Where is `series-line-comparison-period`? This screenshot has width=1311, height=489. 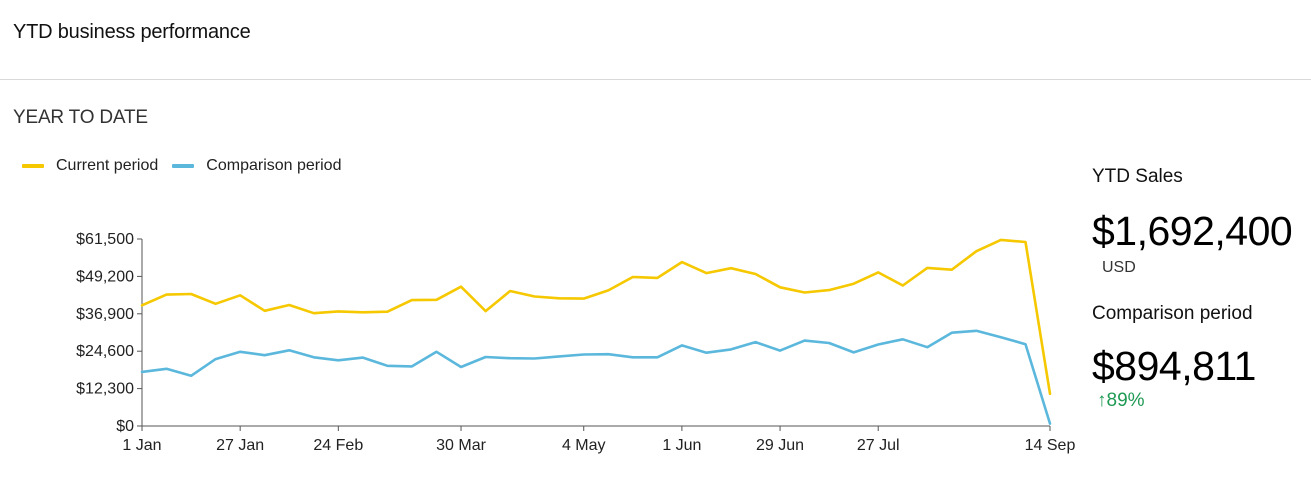 series-line-comparison-period is located at coordinates (596, 377).